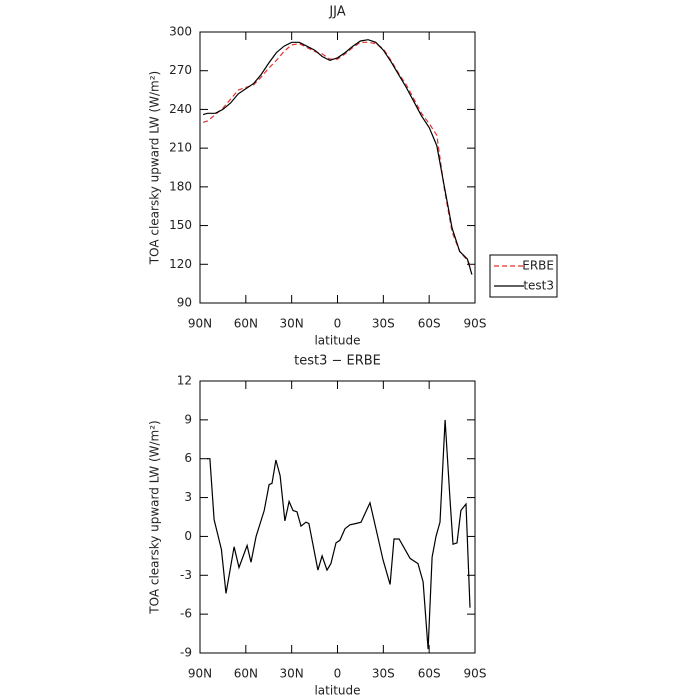  Describe the element at coordinates (538, 266) in the screenshot. I see `legend-label: ERBE` at that location.